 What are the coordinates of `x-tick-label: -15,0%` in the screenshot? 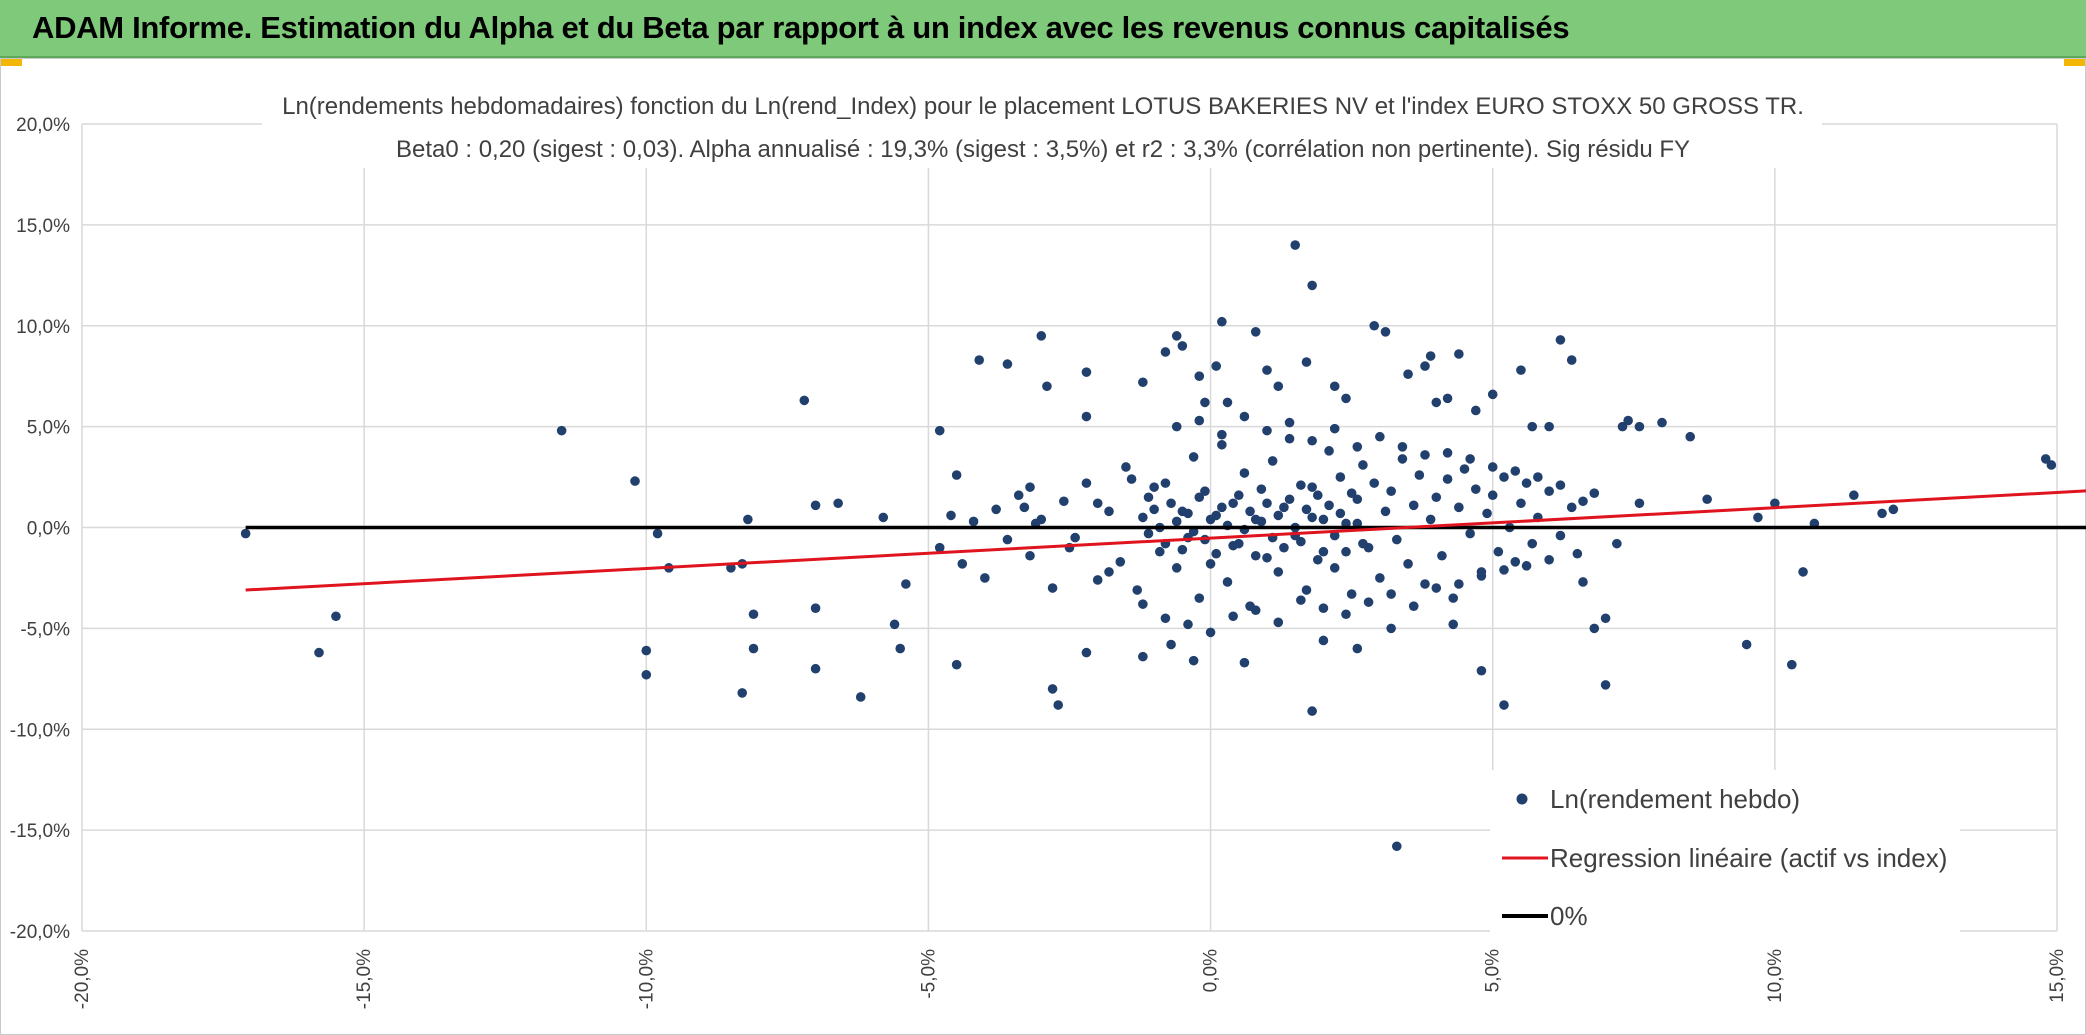 It's located at (364, 979).